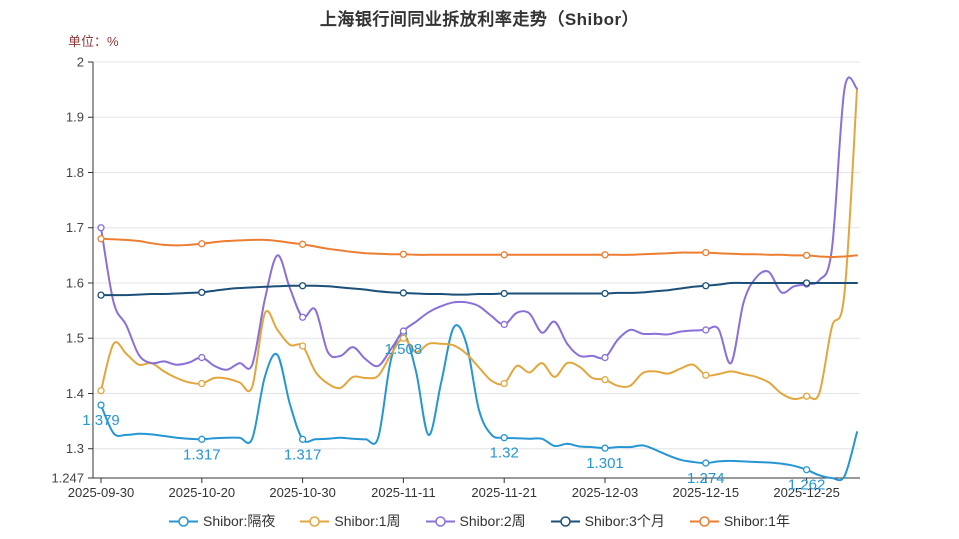 This screenshot has width=959, height=539. I want to click on legend-item-Shibor:隔夜: Shibor:隔夜, so click(222, 521).